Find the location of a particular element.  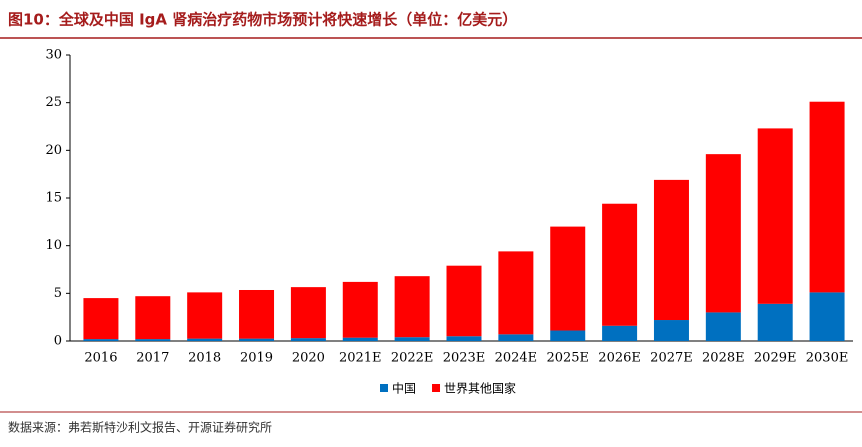

legend-label: 中国 is located at coordinates (404, 388).